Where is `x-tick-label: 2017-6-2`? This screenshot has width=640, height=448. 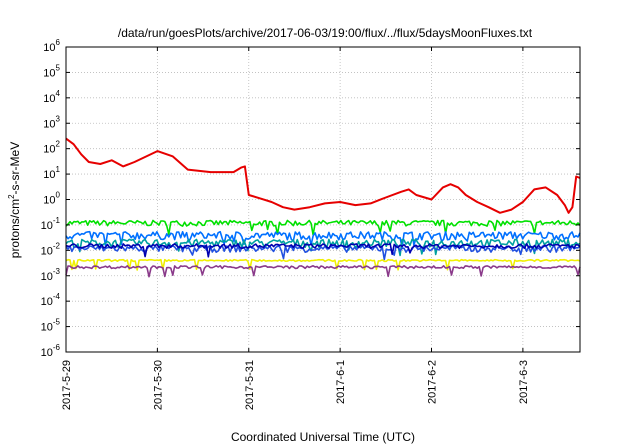
x-tick-label: 2017-6-2 is located at coordinates (433, 382).